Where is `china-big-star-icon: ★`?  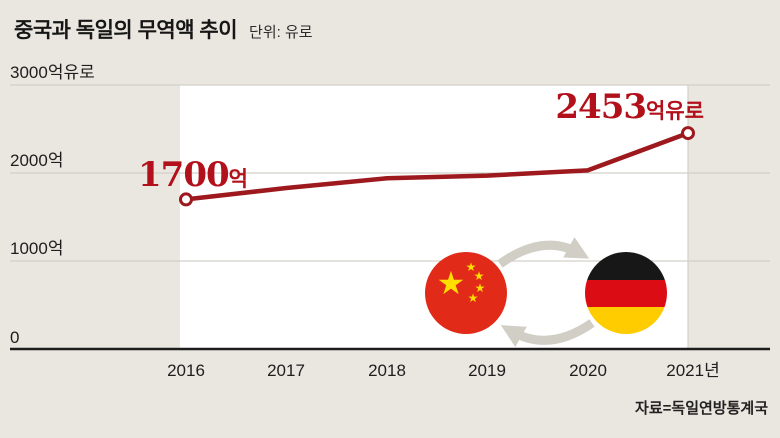
china-big-star-icon: ★ is located at coordinates (451, 283).